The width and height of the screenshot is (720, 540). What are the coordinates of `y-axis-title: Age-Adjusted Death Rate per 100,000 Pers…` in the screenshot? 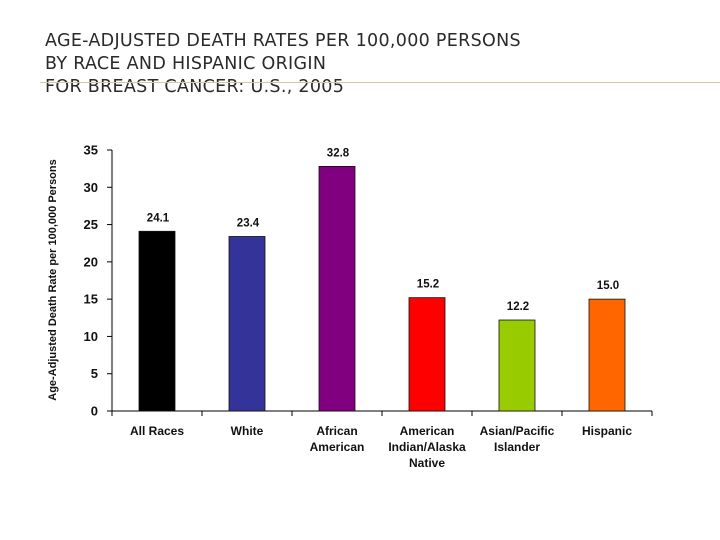 It's located at (53, 279).